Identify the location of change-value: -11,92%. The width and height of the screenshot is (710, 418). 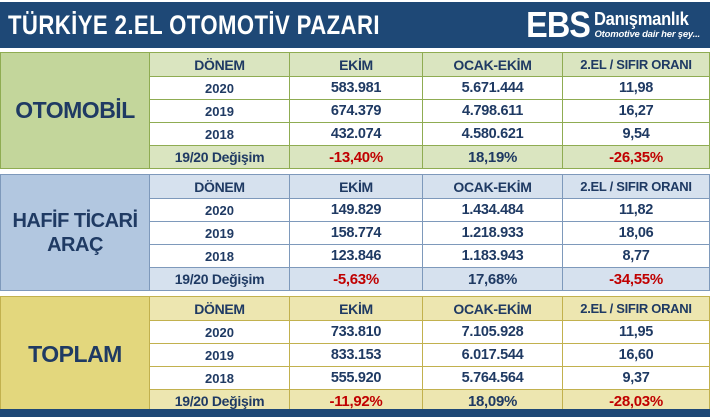
(355, 400).